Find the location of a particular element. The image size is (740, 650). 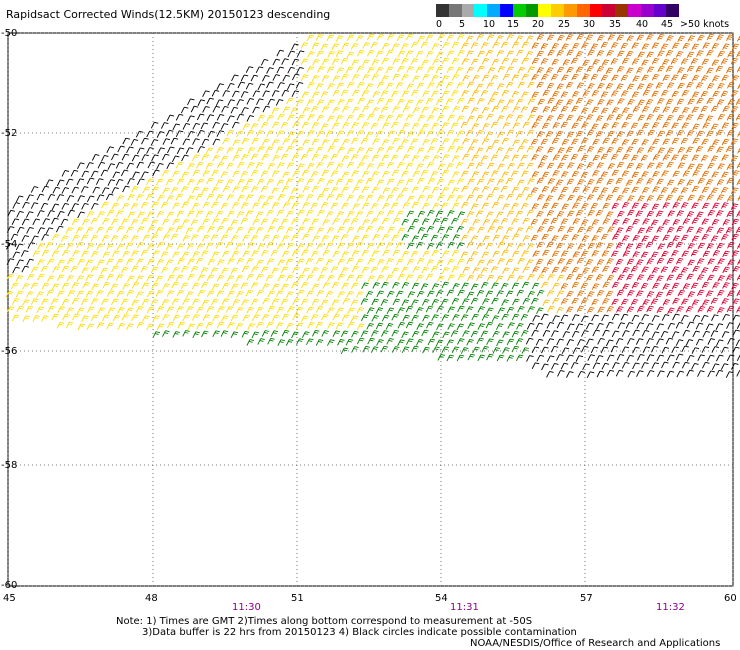

legend-labels: 0 5 10 15 20 25 30 35 40 45 >50 knots is located at coordinates (582, 23).